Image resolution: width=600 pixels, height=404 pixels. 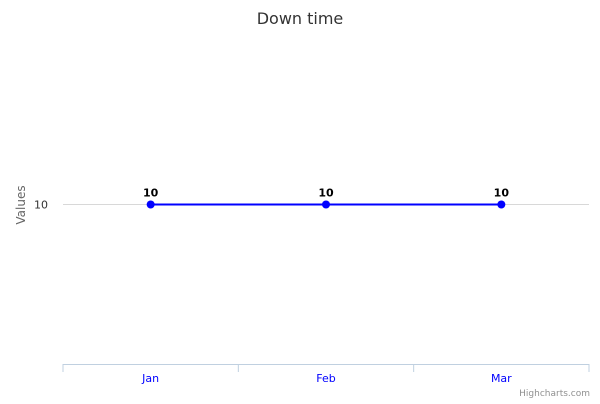 I want to click on x-tick-label: Jan, so click(x=150, y=378).